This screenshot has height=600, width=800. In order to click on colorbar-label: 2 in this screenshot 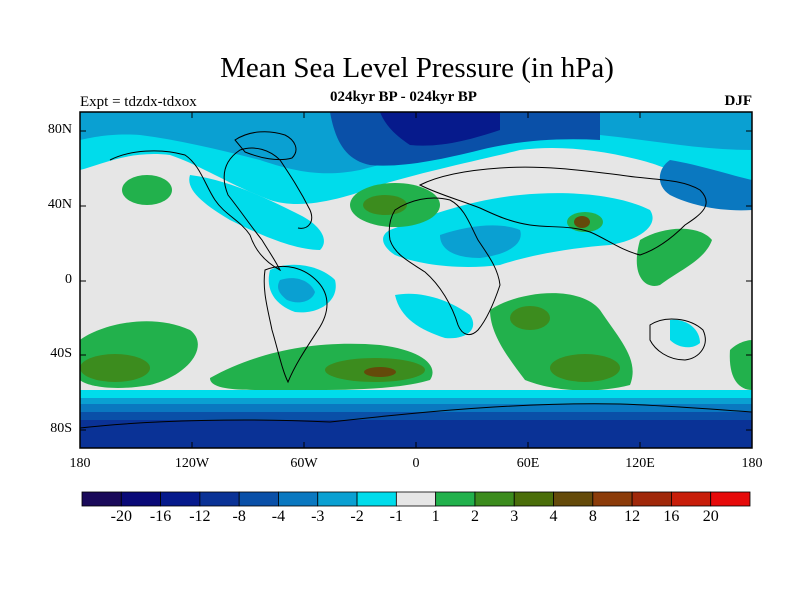, I will do `click(474, 516)`.